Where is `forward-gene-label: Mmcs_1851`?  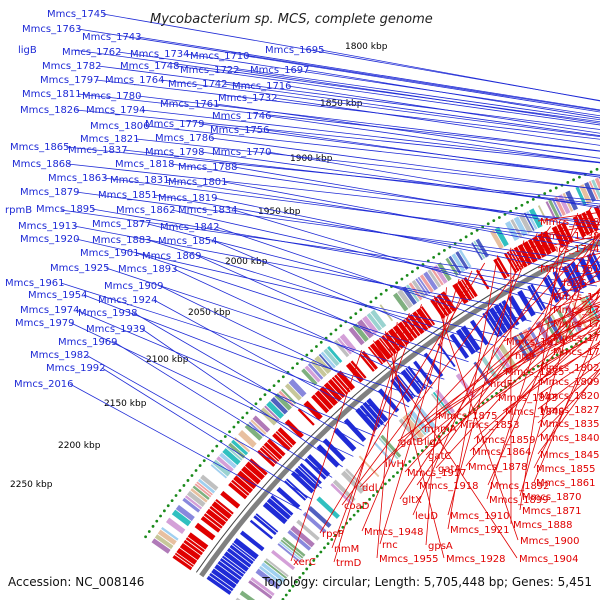
forward-gene-label: Mmcs_1851 is located at coordinates (128, 195).